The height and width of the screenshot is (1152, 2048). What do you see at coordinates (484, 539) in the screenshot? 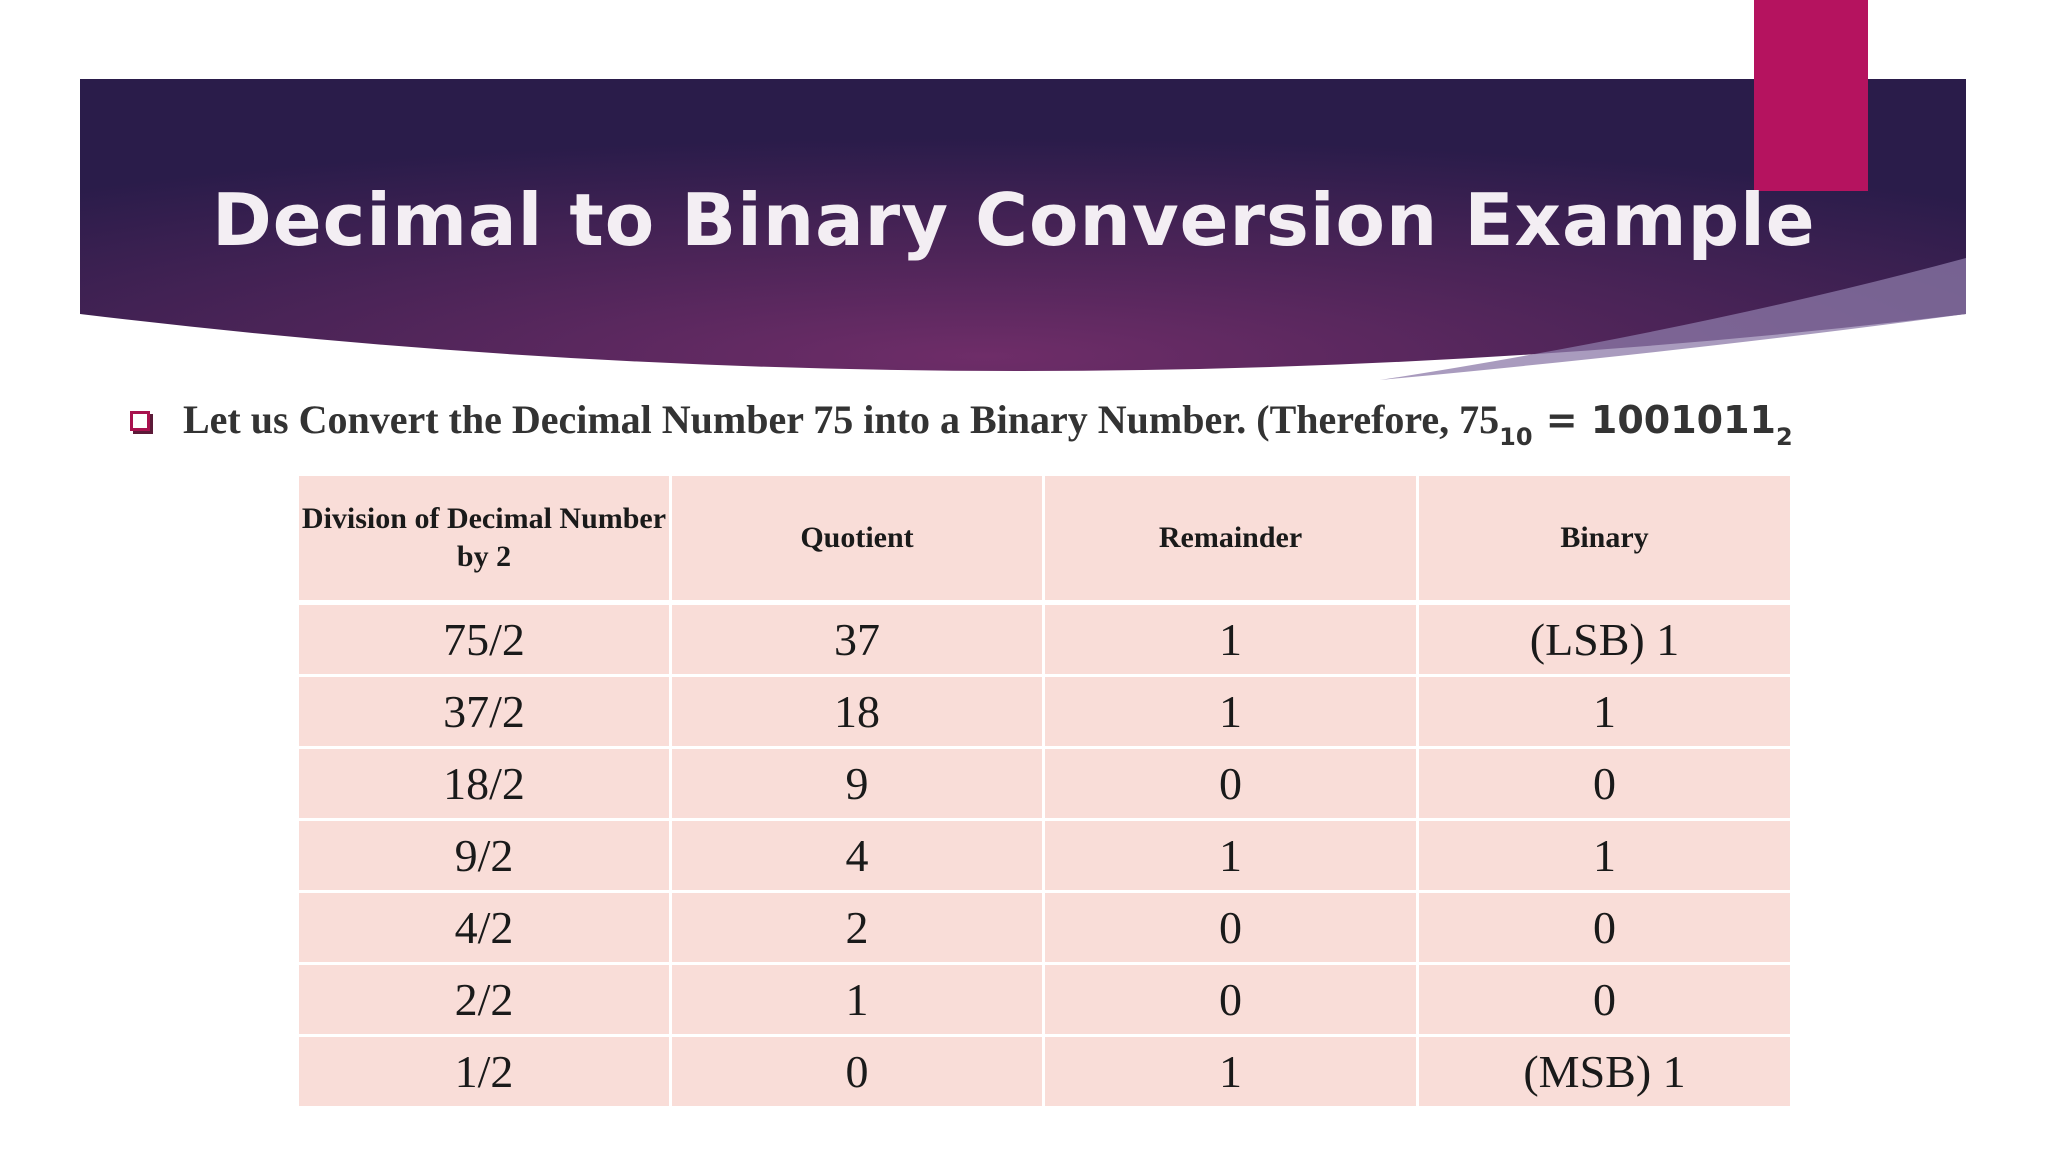
I see `header-division: Division of Decimal Number by 2` at bounding box center [484, 539].